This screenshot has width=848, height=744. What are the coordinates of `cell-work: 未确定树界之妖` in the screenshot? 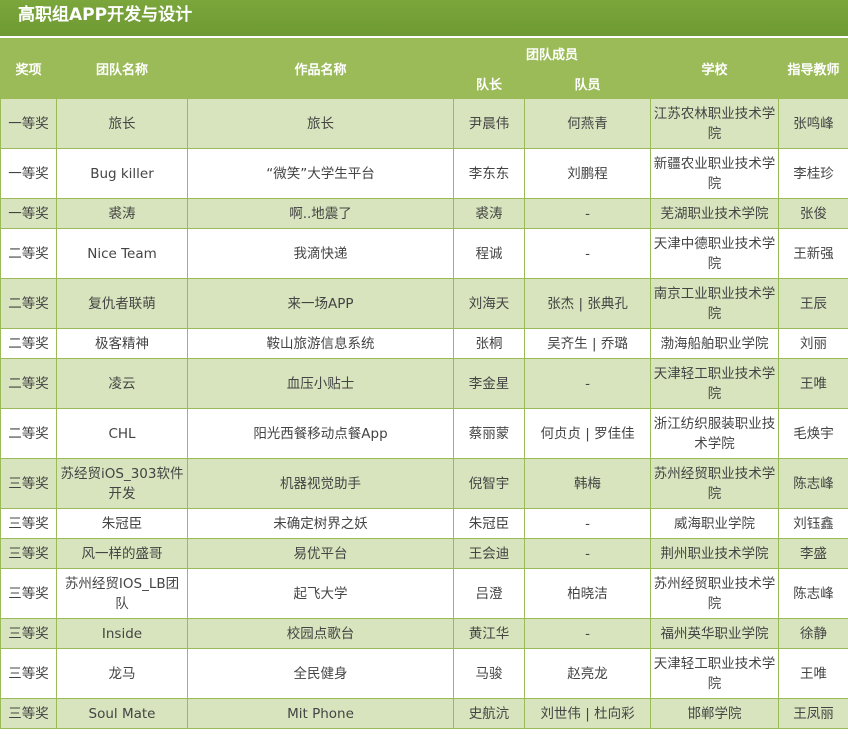 It's located at (320, 523).